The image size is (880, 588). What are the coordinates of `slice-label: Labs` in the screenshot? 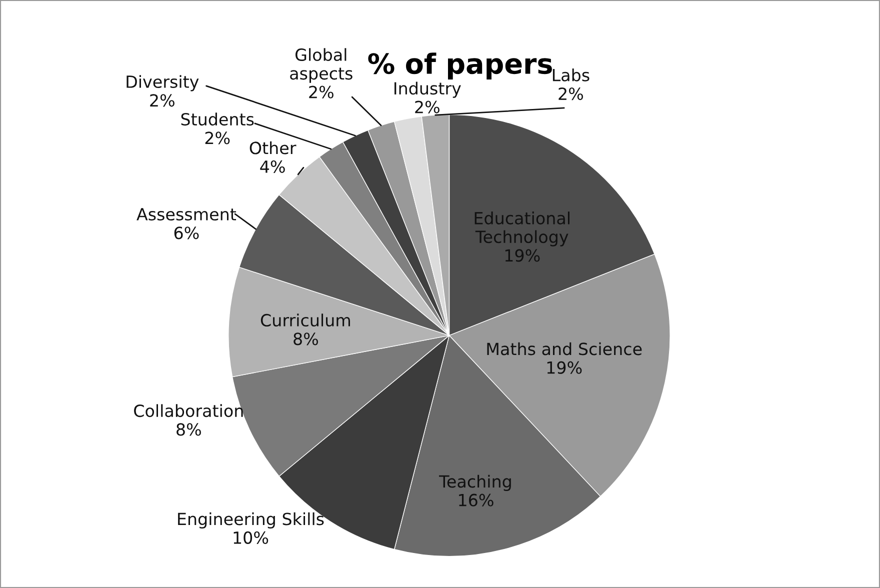 It's located at (571, 75).